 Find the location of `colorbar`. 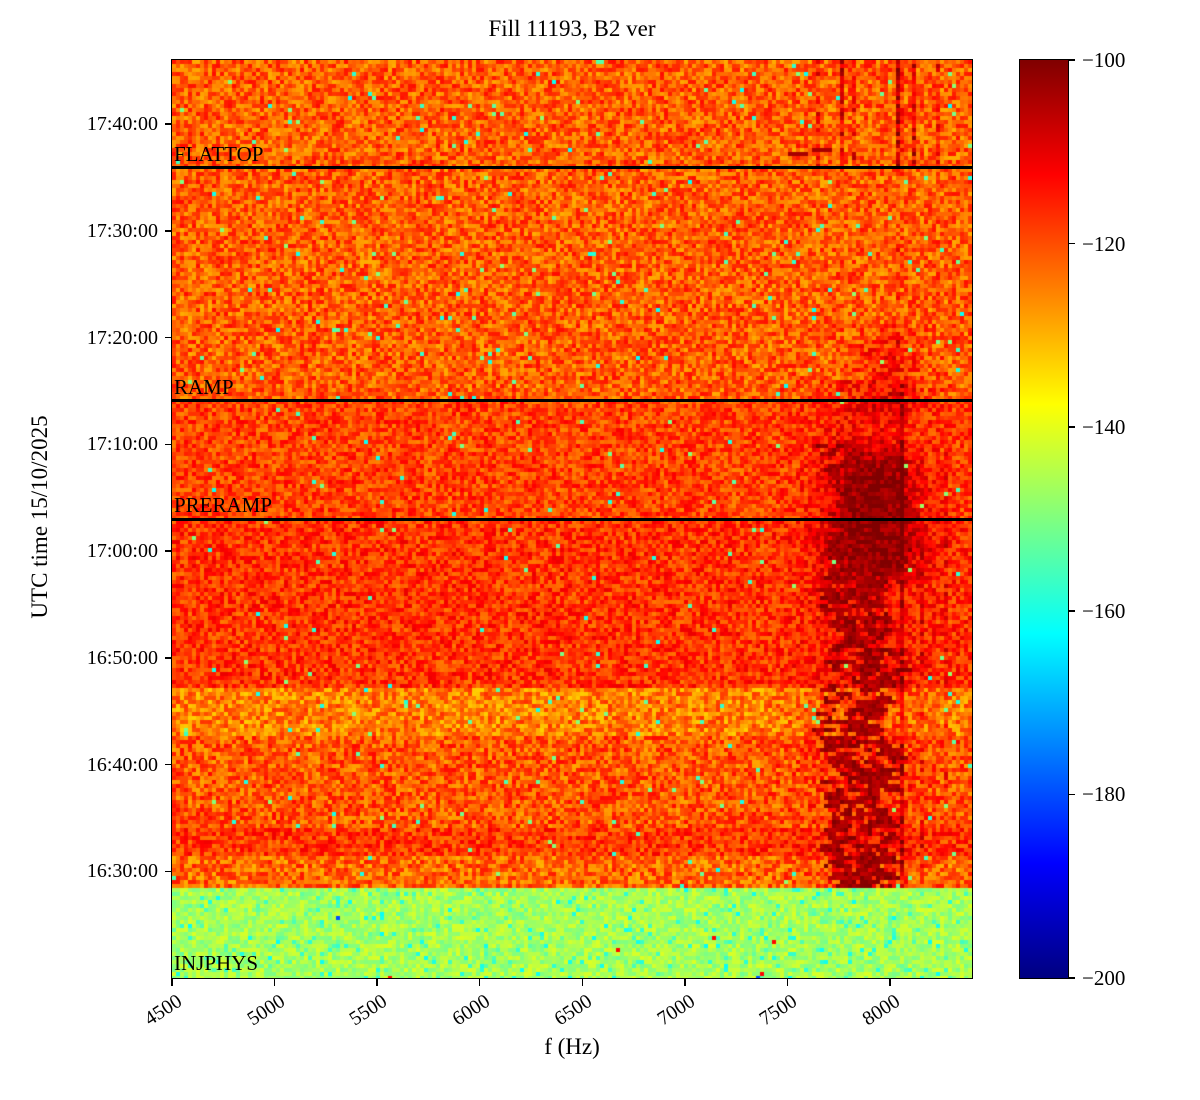

colorbar is located at coordinates (1044, 519).